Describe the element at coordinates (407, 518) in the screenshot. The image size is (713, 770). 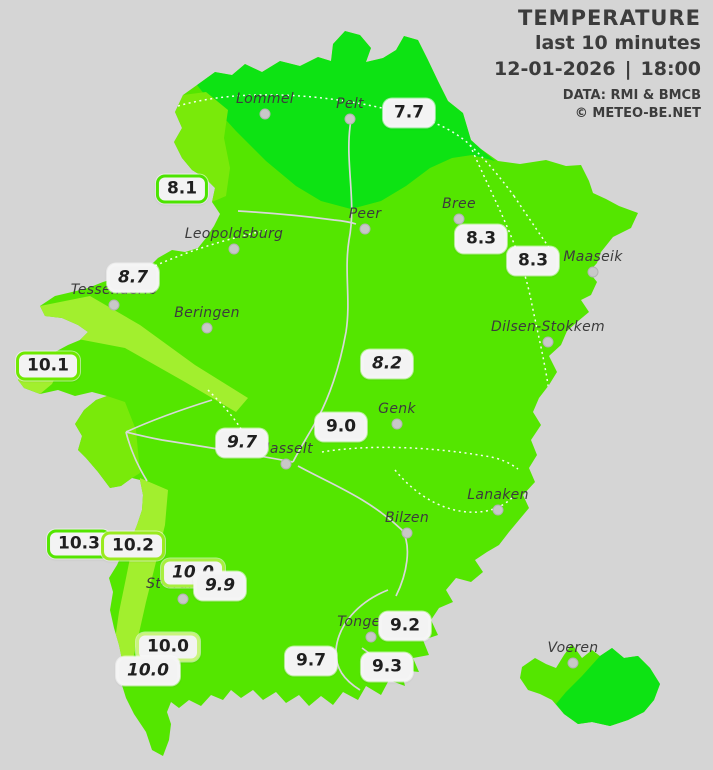
I see `town-label: Bilzen` at that location.